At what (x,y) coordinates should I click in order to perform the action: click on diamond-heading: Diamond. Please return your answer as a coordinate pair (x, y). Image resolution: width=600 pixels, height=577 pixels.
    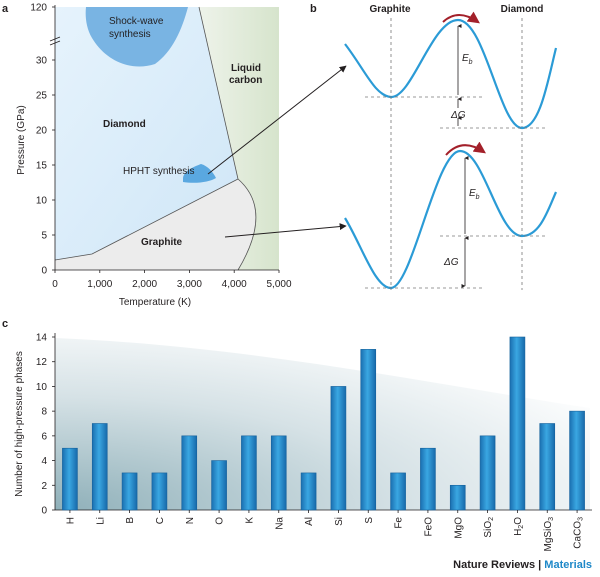
    Looking at the image, I should click on (522, 9).